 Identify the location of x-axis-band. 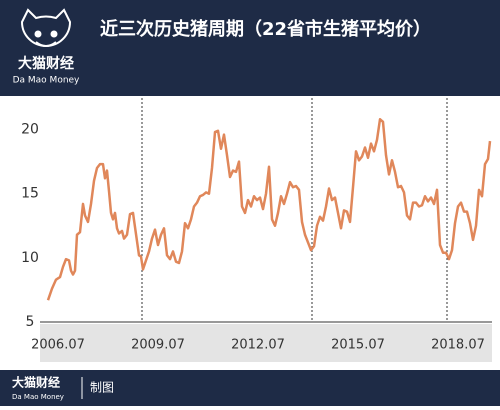
(266, 343).